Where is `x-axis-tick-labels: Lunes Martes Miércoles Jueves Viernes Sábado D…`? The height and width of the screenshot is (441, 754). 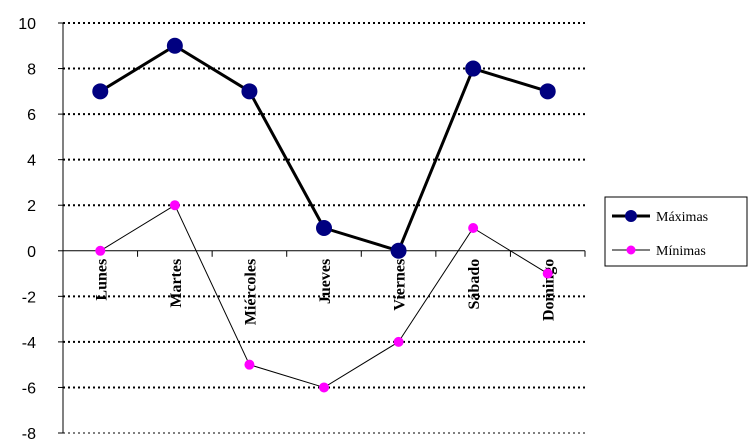
x-axis-tick-labels: Lunes Martes Miércoles Jueves Viernes Sábado D… is located at coordinates (324, 287).